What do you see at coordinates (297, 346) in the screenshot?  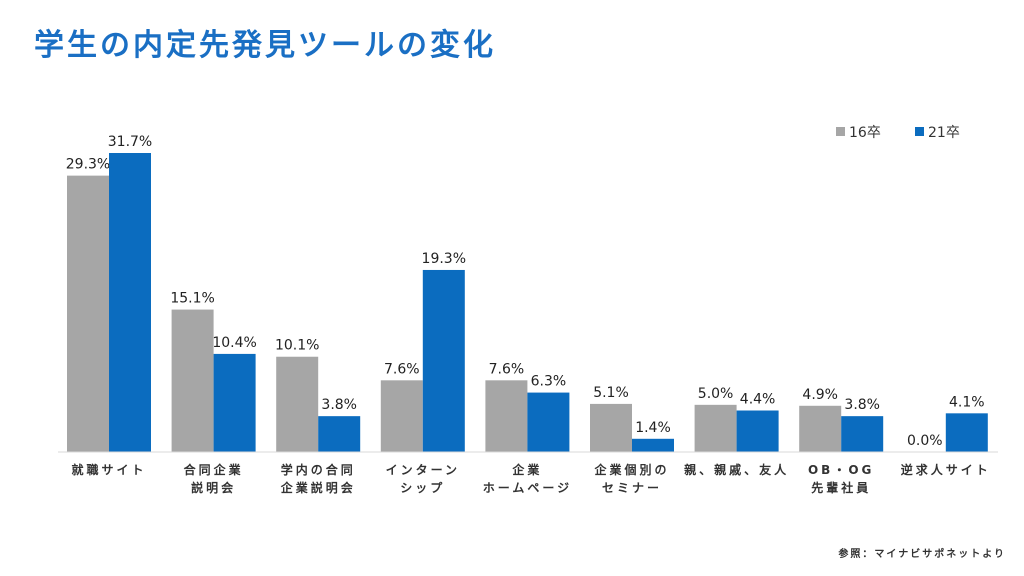 I see `data-label: 10.1%` at bounding box center [297, 346].